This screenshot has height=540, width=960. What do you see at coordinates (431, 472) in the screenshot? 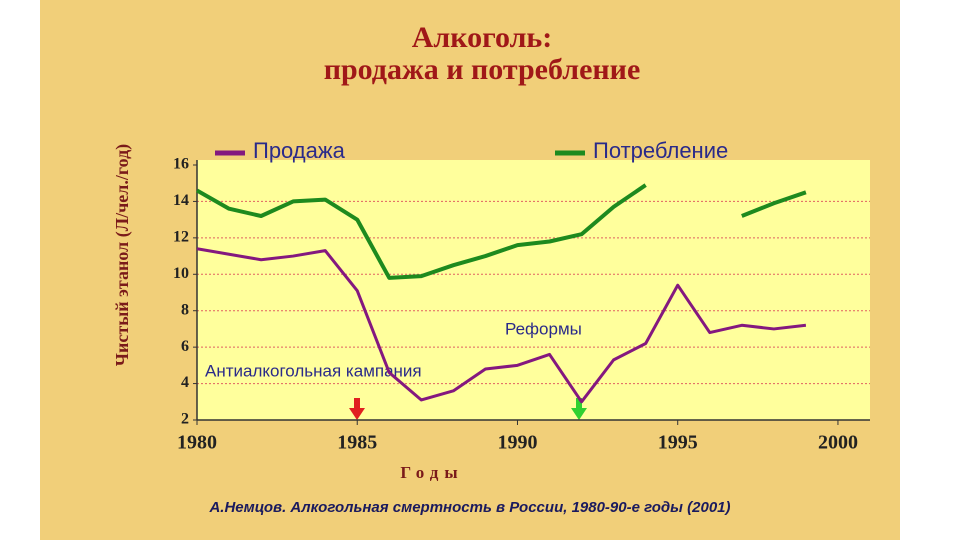
I see `x-axis-label: Годы` at bounding box center [431, 472].